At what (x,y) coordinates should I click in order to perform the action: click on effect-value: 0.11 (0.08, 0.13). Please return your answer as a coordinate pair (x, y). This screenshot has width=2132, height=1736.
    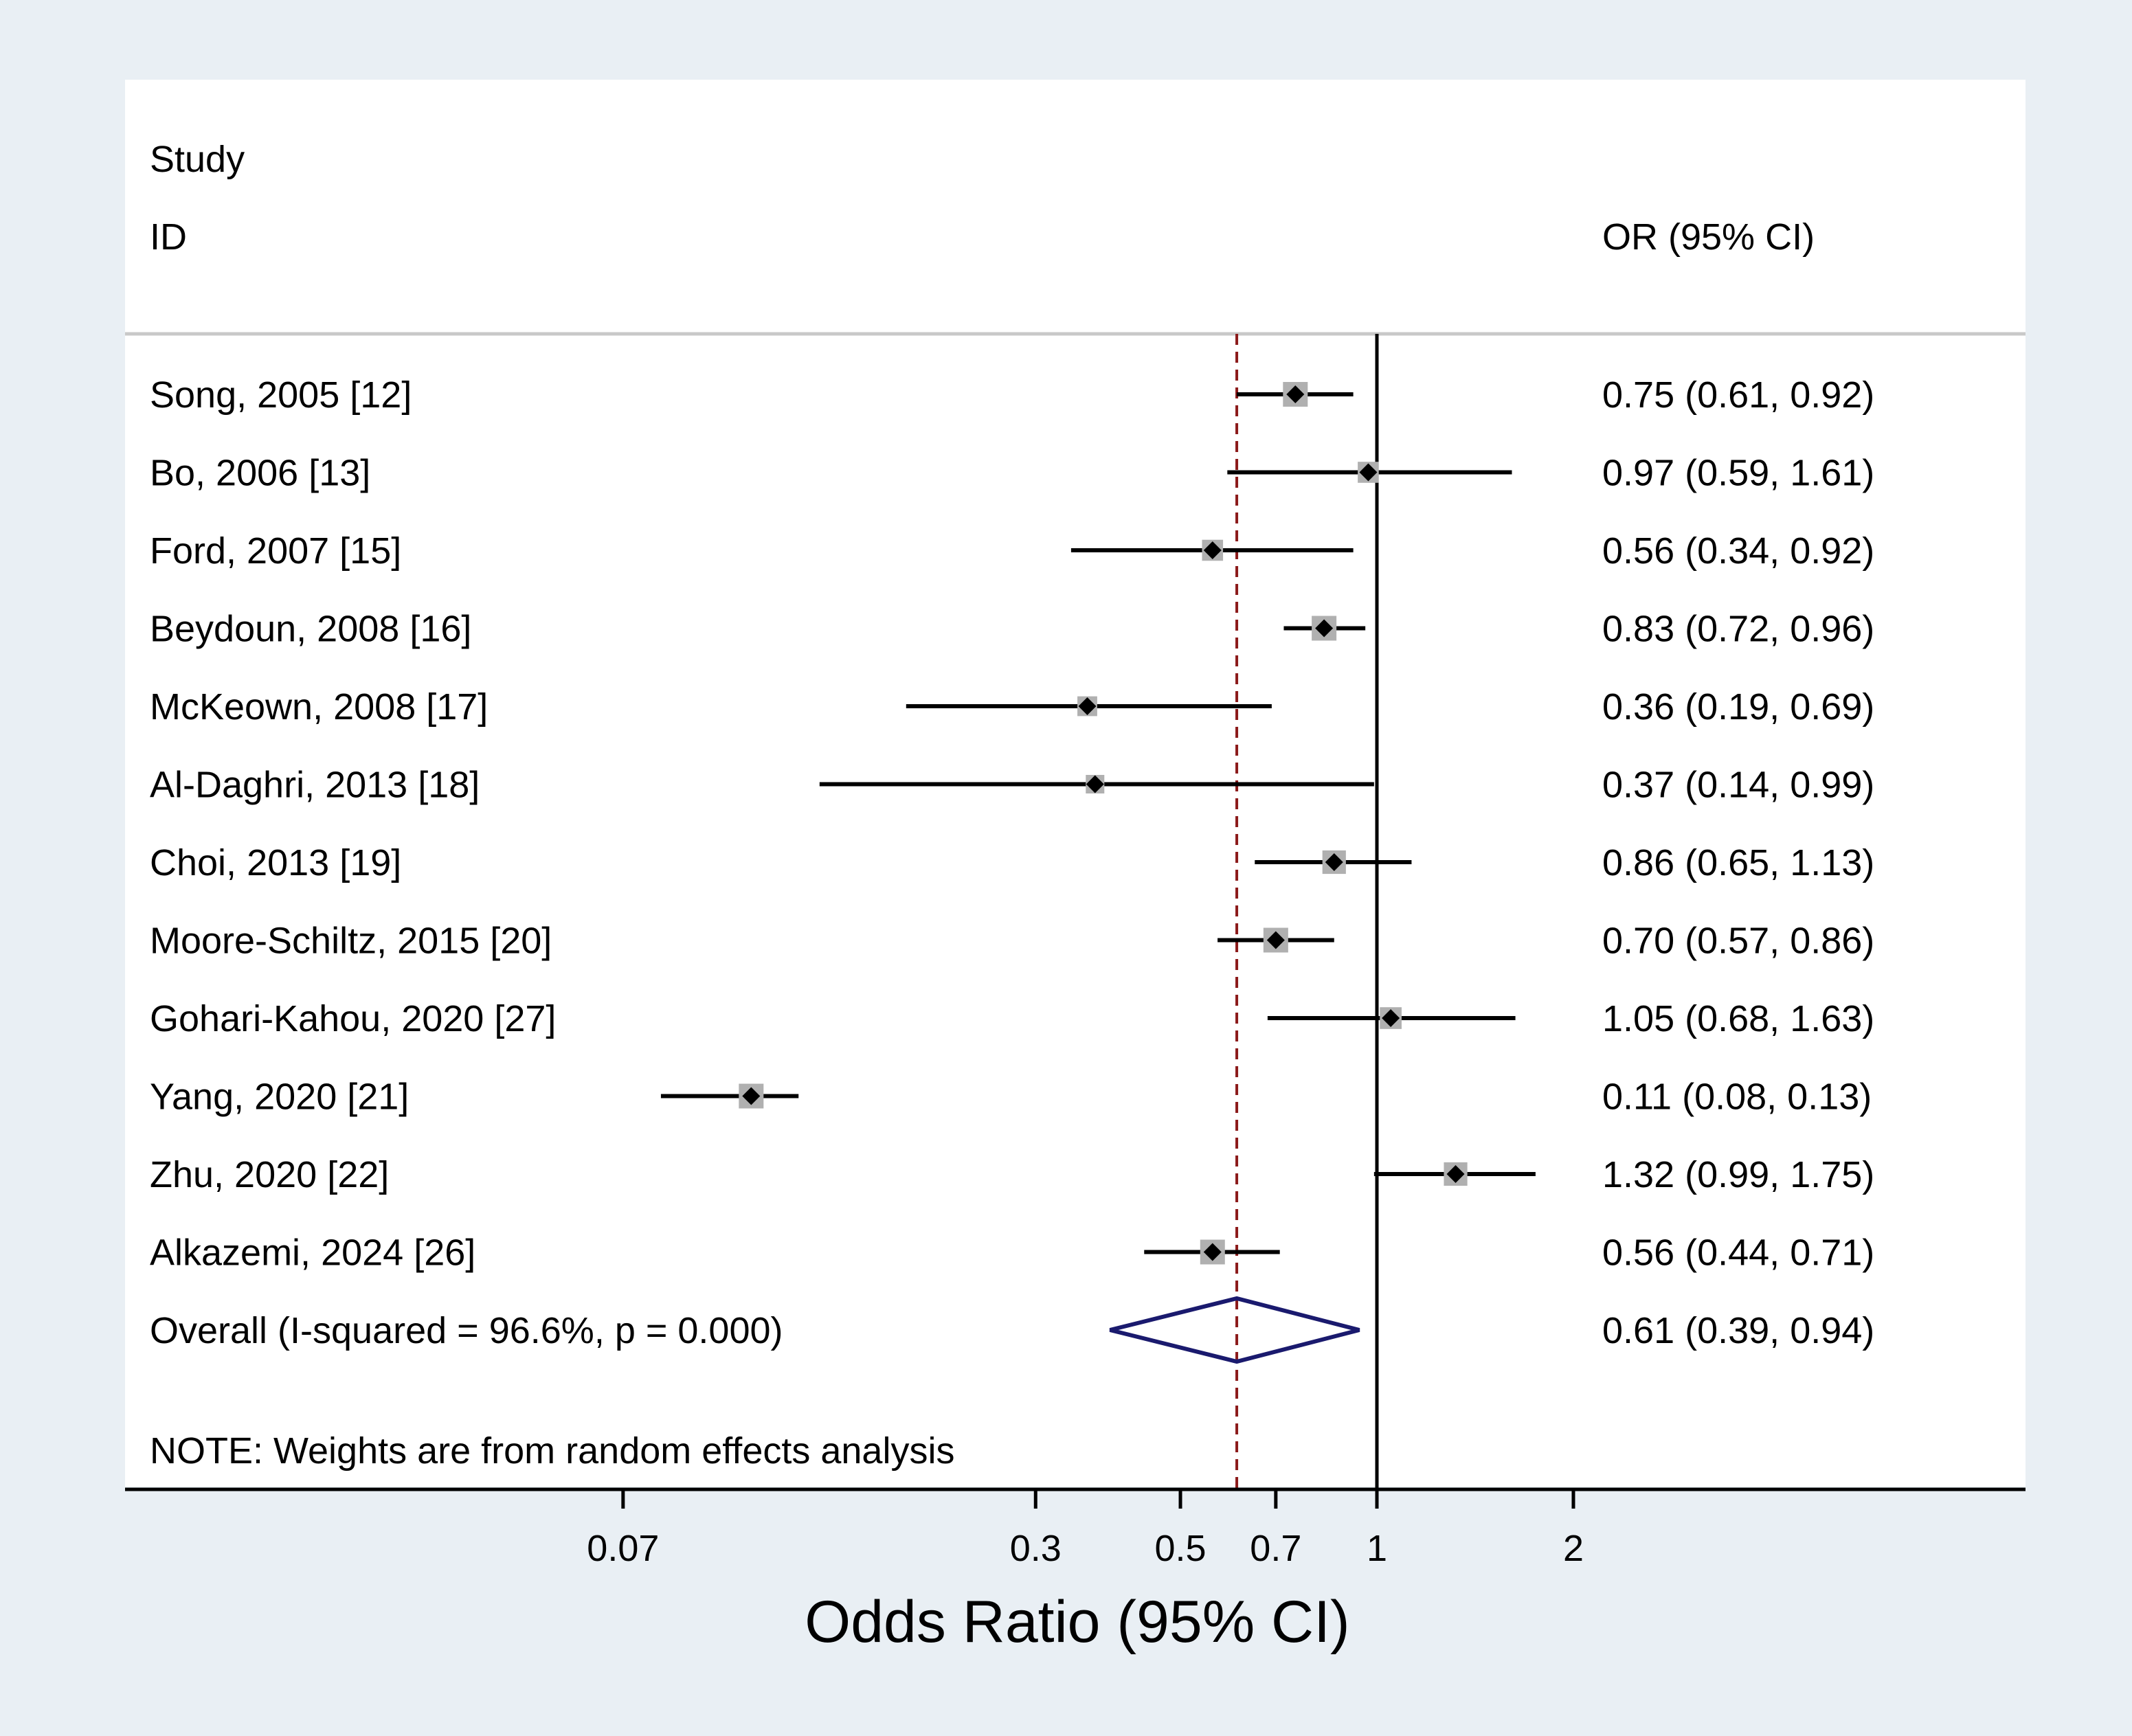
    Looking at the image, I should click on (1737, 1097).